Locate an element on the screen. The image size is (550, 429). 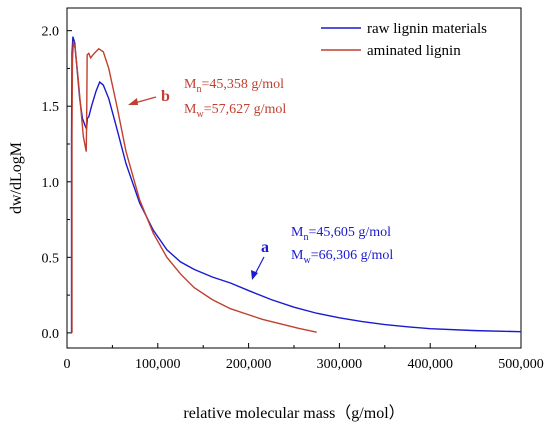
annotation-a: a Mn=45,605 g/mol Mw=66,306 g/mol is located at coordinates (322, 252).